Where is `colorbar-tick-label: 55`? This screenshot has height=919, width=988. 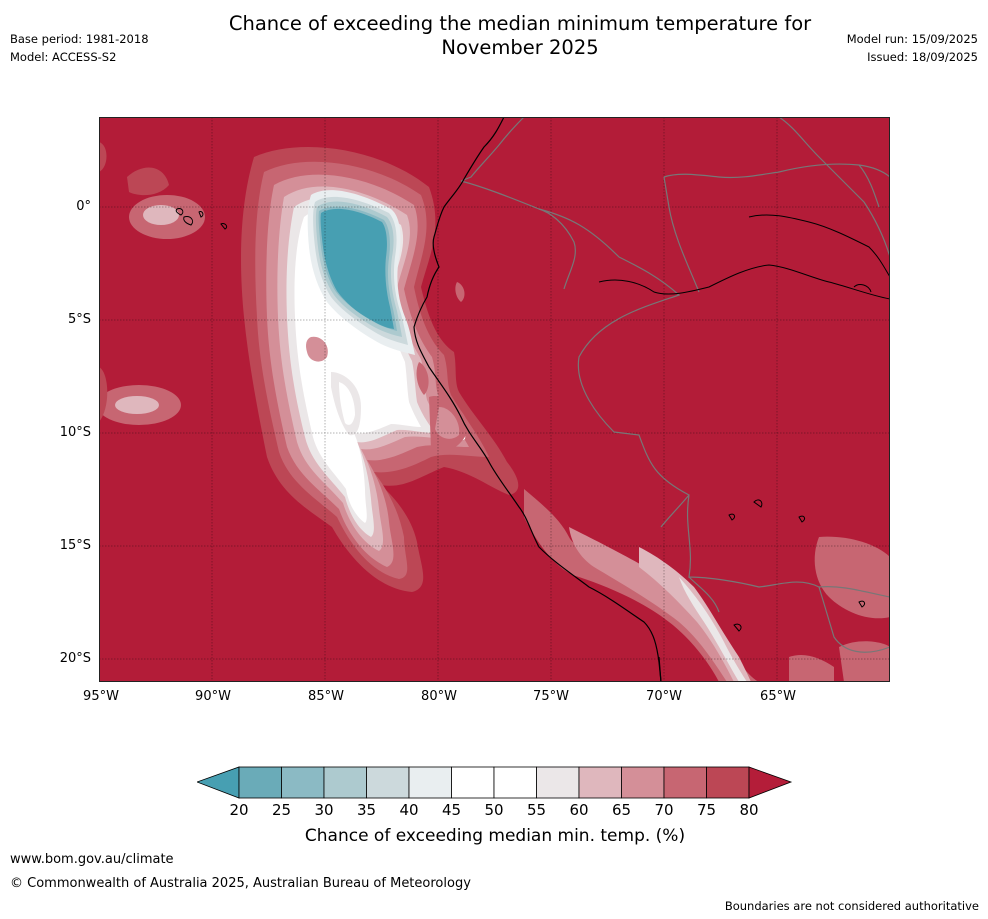 colorbar-tick-label: 55 is located at coordinates (536, 810).